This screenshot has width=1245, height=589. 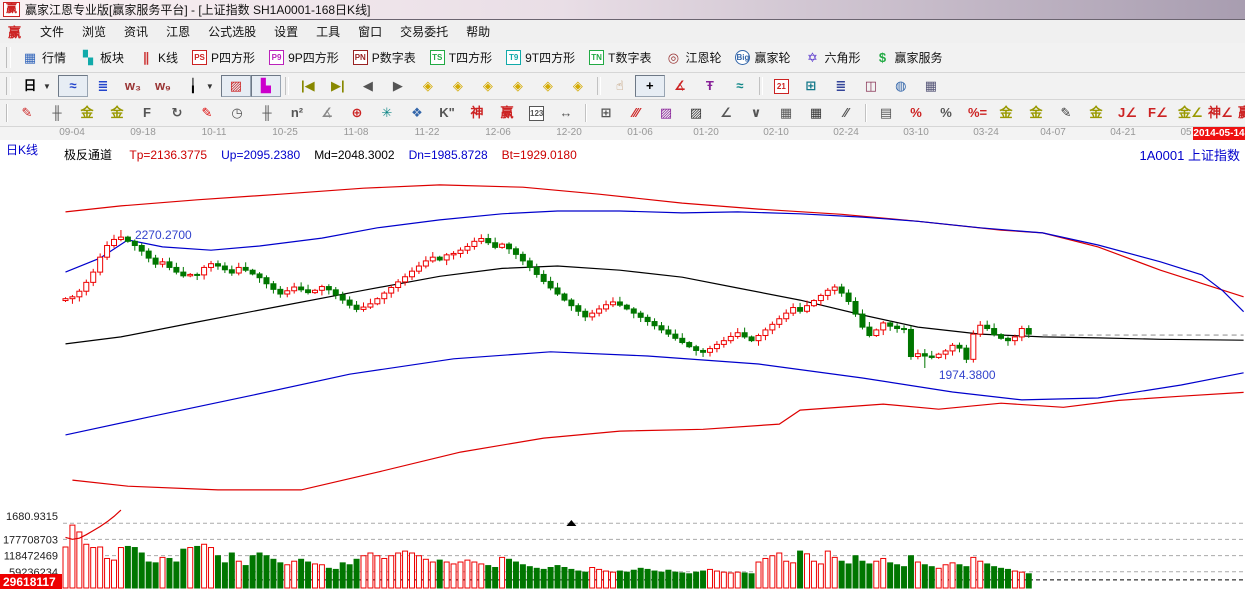 What do you see at coordinates (680, 86) in the screenshot?
I see `angle-ruler-button: ∡` at bounding box center [680, 86].